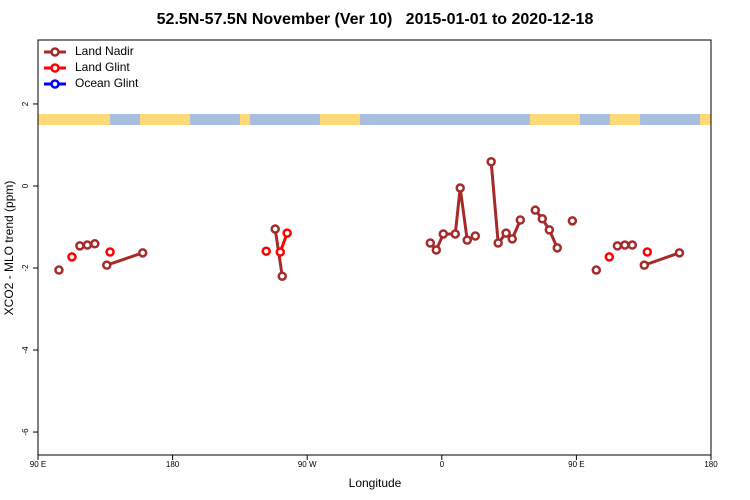 The width and height of the screenshot is (750, 500). What do you see at coordinates (442, 464) in the screenshot?
I see `x-tick-label: 0` at bounding box center [442, 464].